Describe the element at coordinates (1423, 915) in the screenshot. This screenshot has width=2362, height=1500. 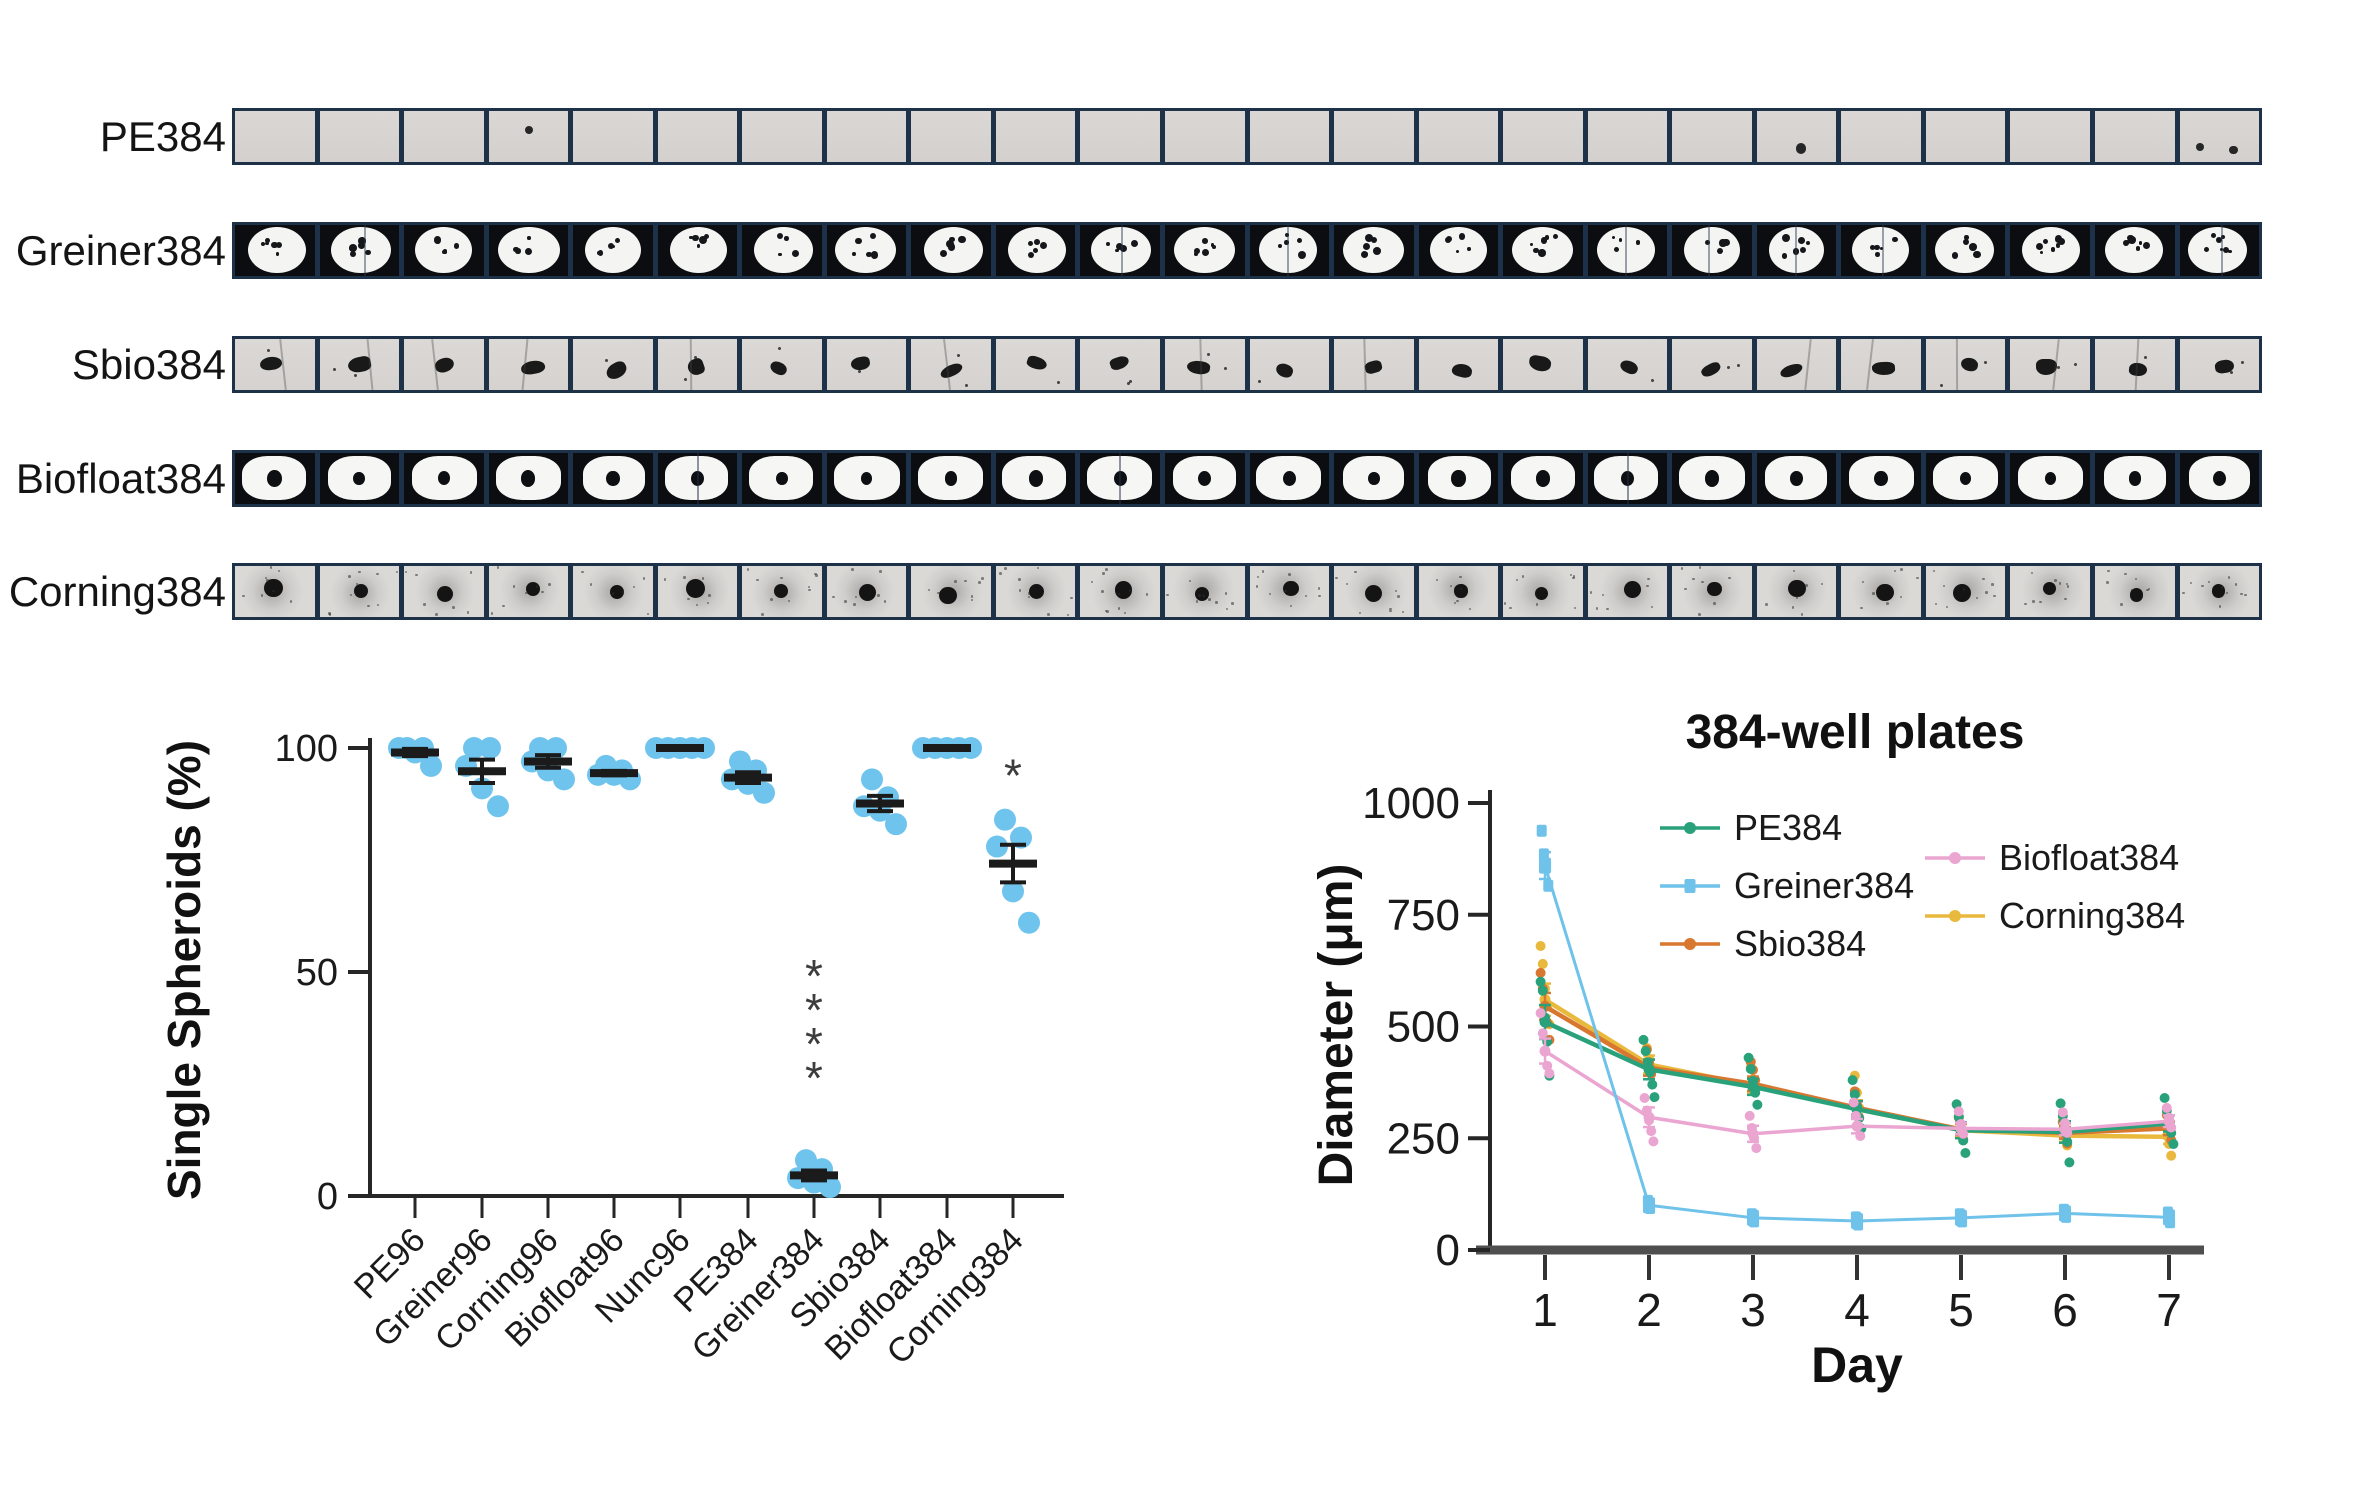
I see `svg-text: 750` at that location.